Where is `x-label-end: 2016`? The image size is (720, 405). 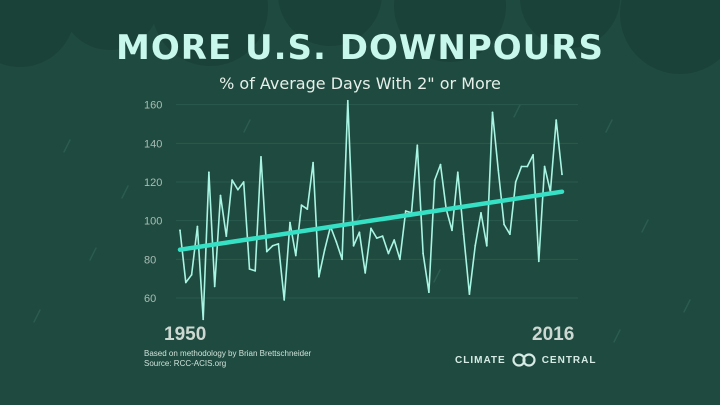 x-label-end: 2016 is located at coordinates (553, 334).